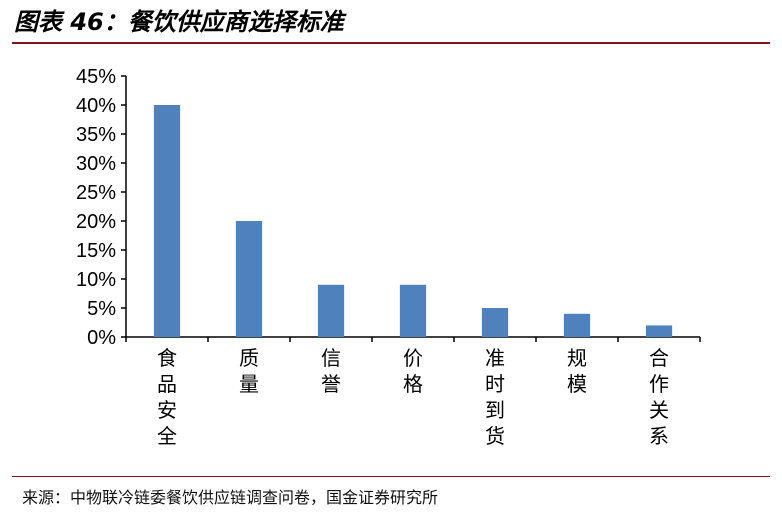 Image resolution: width=782 pixels, height=517 pixels. Describe the element at coordinates (413, 371) in the screenshot. I see `x-category-label: 价格` at that location.